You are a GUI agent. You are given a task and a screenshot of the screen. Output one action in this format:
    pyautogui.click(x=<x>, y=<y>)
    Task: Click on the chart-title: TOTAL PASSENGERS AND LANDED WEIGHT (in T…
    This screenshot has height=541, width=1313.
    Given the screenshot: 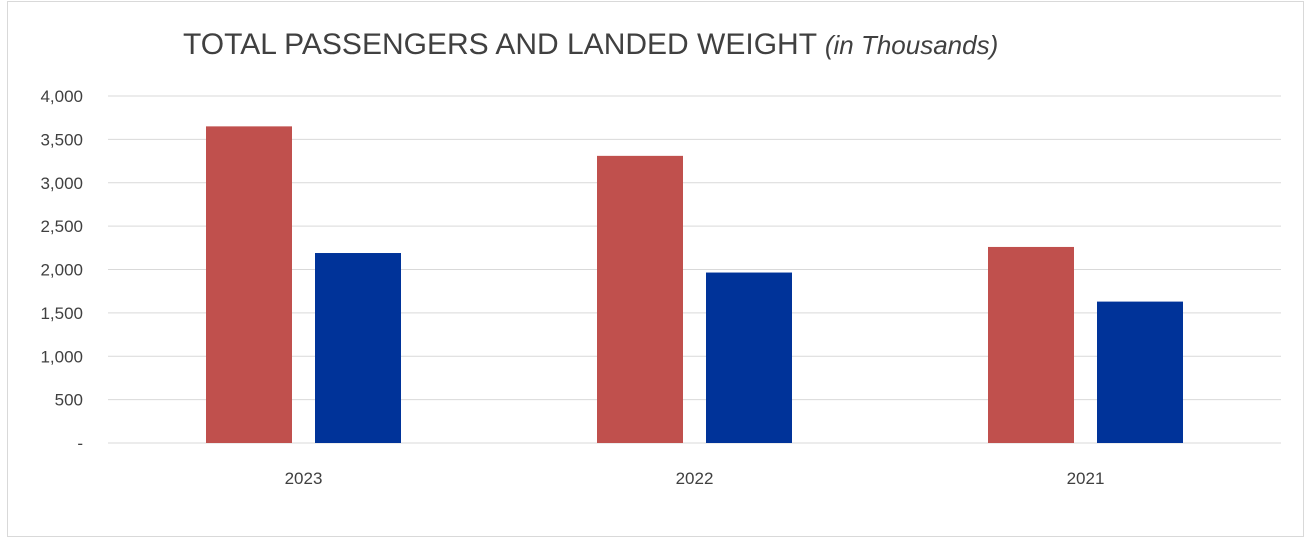 What is the action you would take?
    pyautogui.click(x=590, y=45)
    